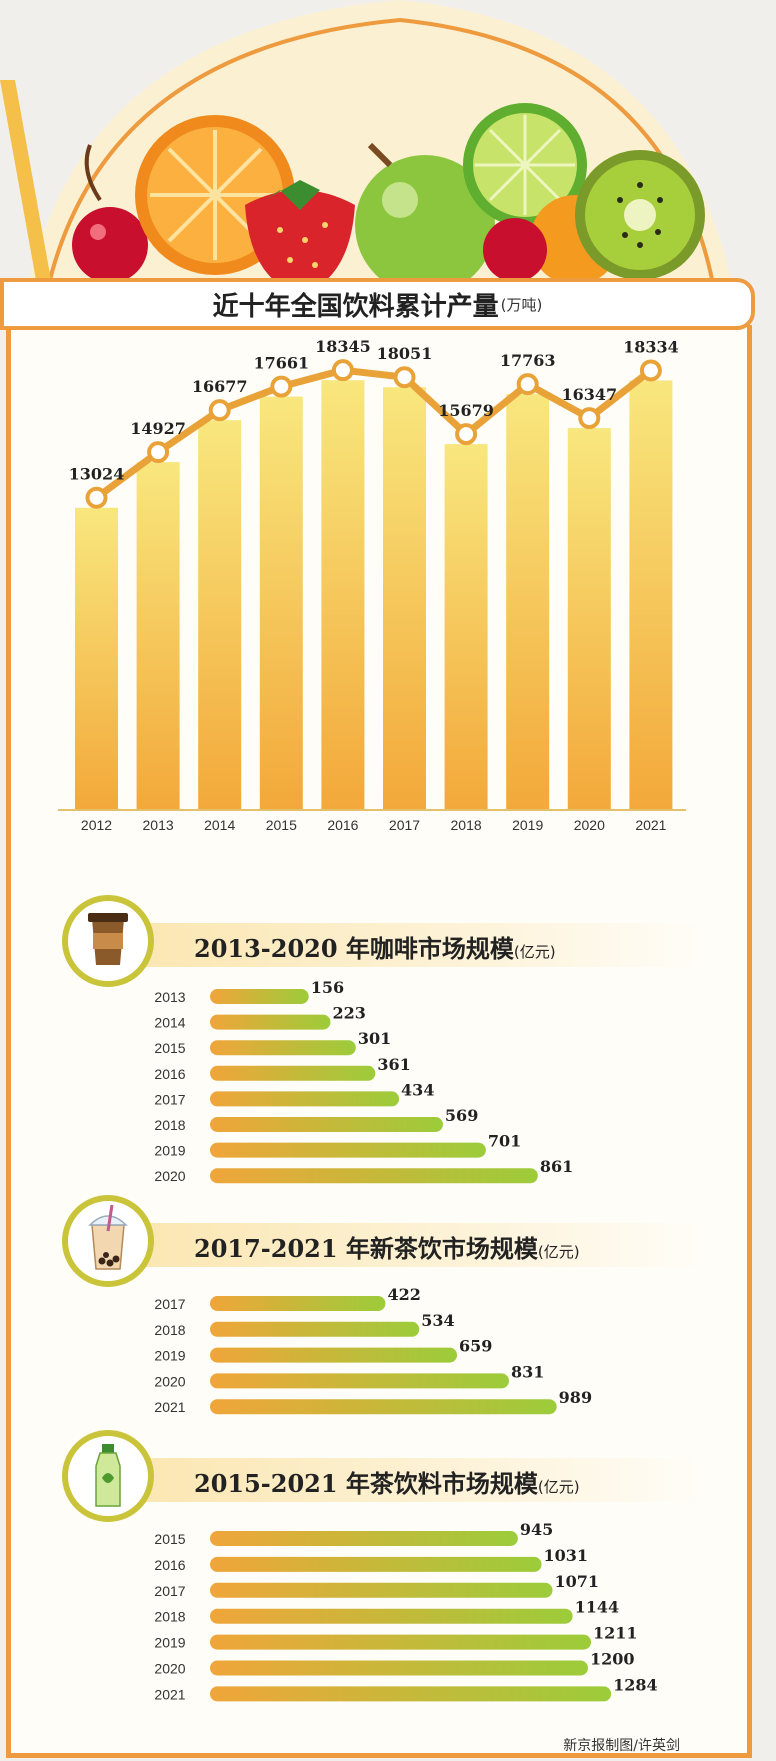 Image resolution: width=776 pixels, height=1761 pixels. What do you see at coordinates (527, 384) in the screenshot?
I see `point-2019` at bounding box center [527, 384].